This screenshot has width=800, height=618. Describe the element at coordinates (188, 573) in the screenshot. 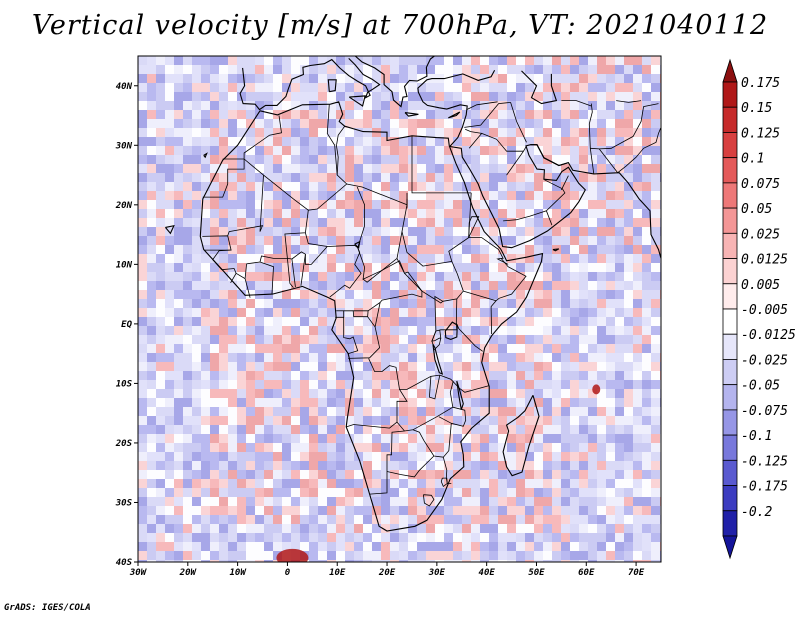

I see `x-tick-label: 20W` at that location.